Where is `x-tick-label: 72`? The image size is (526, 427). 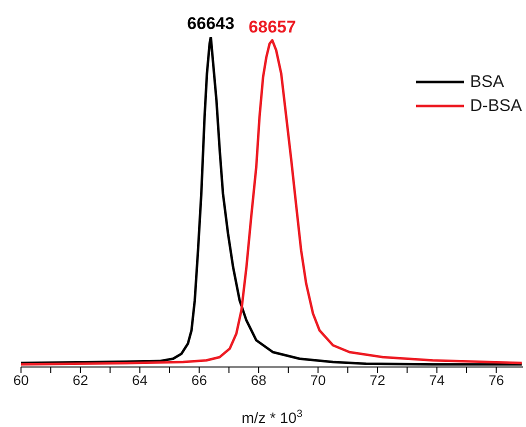
x-tick-label: 72 is located at coordinates (378, 380).